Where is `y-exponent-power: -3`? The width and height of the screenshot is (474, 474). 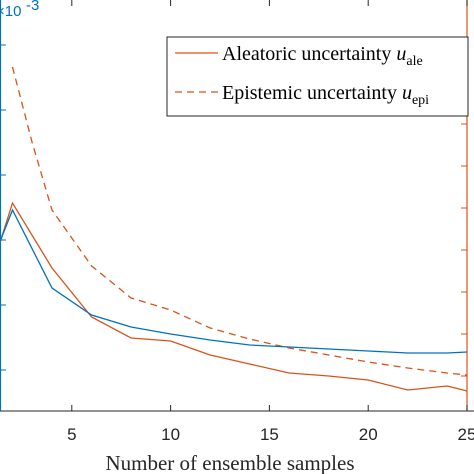
y-exponent-power: -3 is located at coordinates (32, 7).